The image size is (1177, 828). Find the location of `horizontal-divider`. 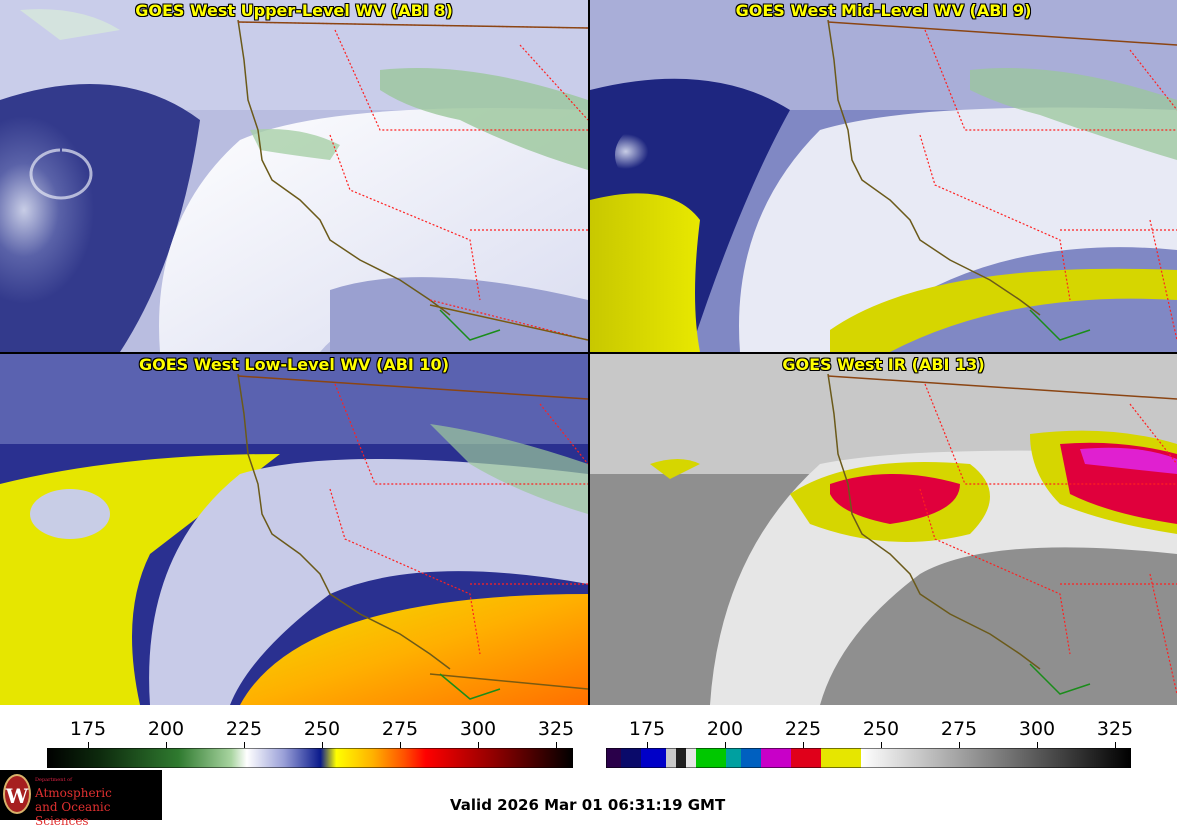

horizontal-divider is located at coordinates (588, 353).